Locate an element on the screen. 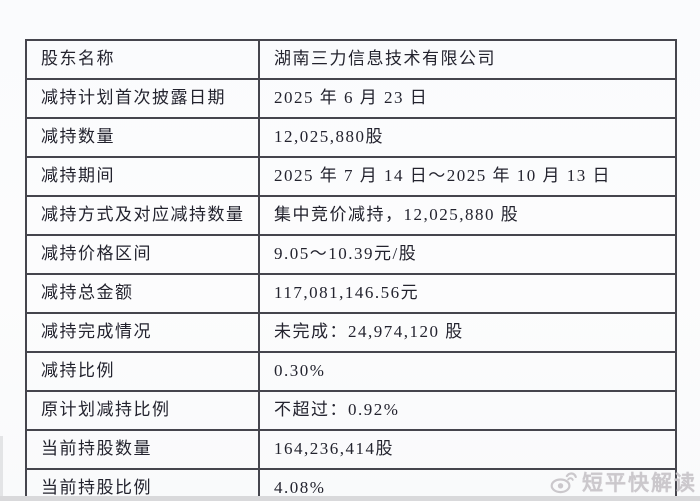  table-row: 股东名称 湖南三力信息技术有限公司 is located at coordinates (351, 59).